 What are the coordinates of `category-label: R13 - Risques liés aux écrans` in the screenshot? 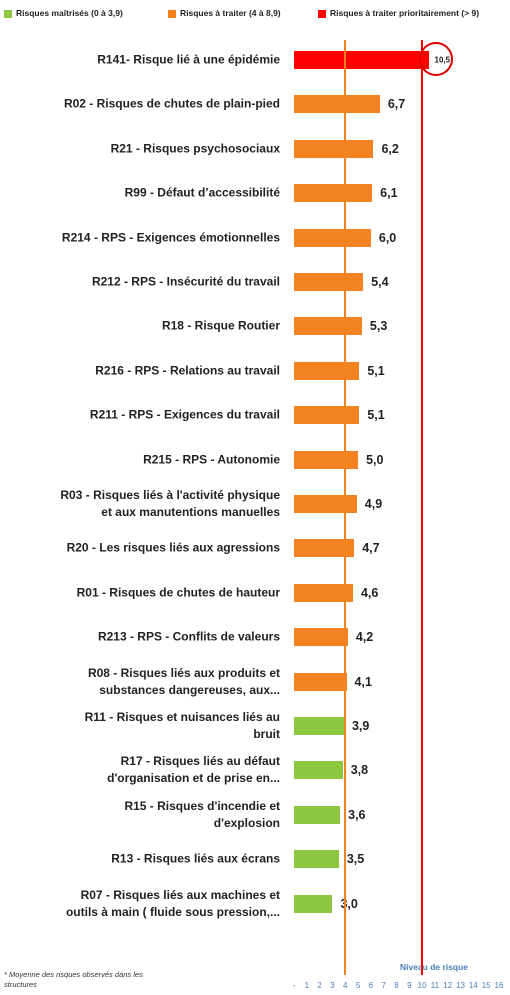 It's located at (195, 858).